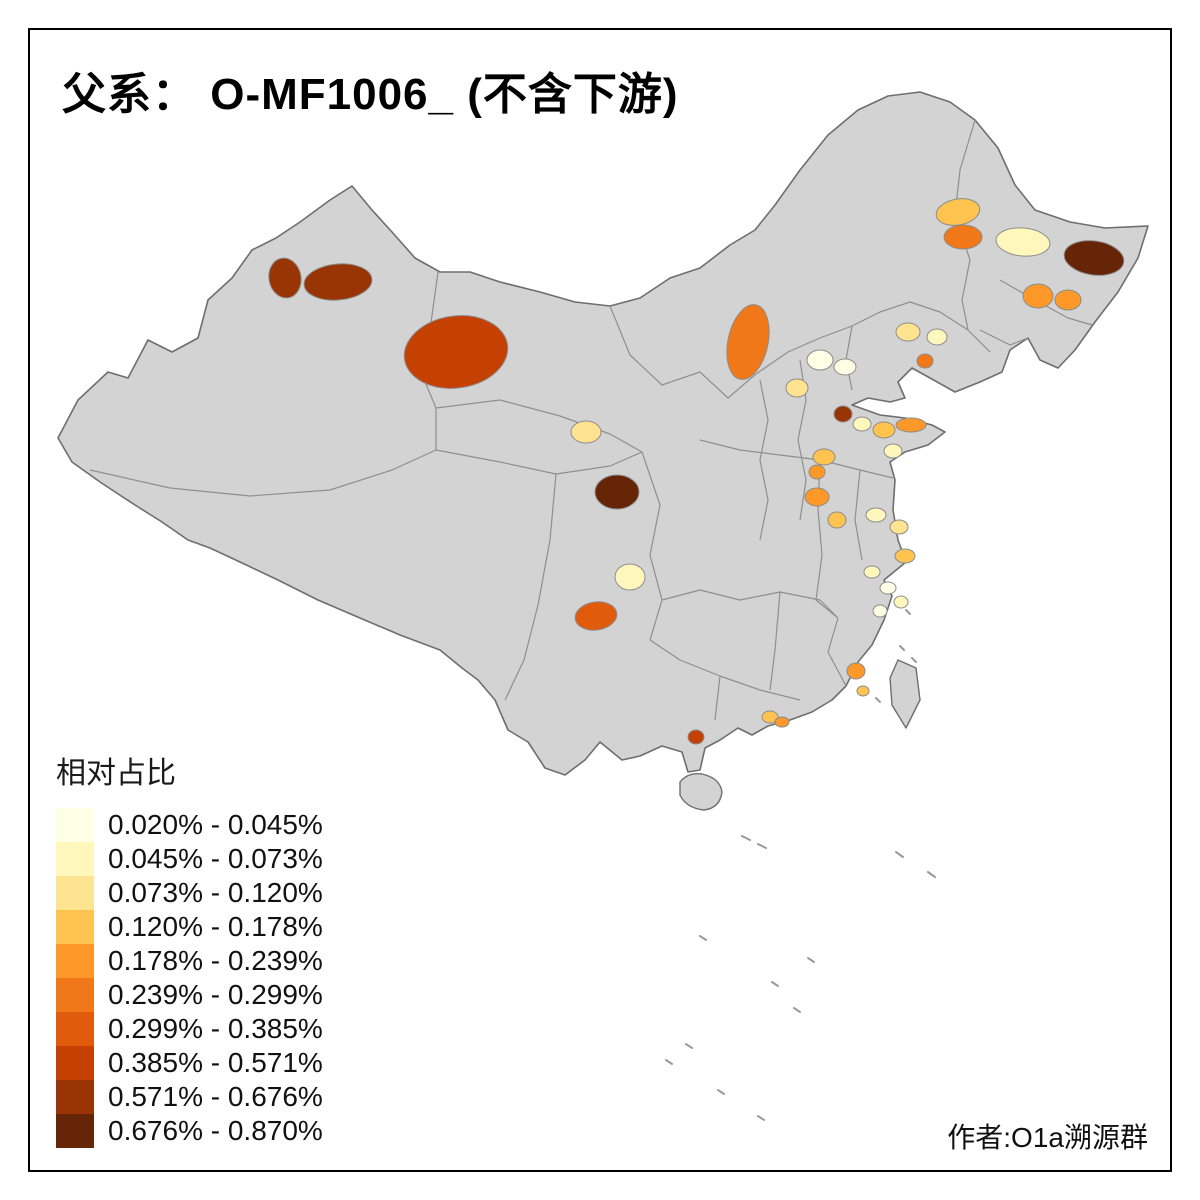 The height and width of the screenshot is (1200, 1200). I want to click on legend-item: 0.073% - 0.120%, so click(189, 893).